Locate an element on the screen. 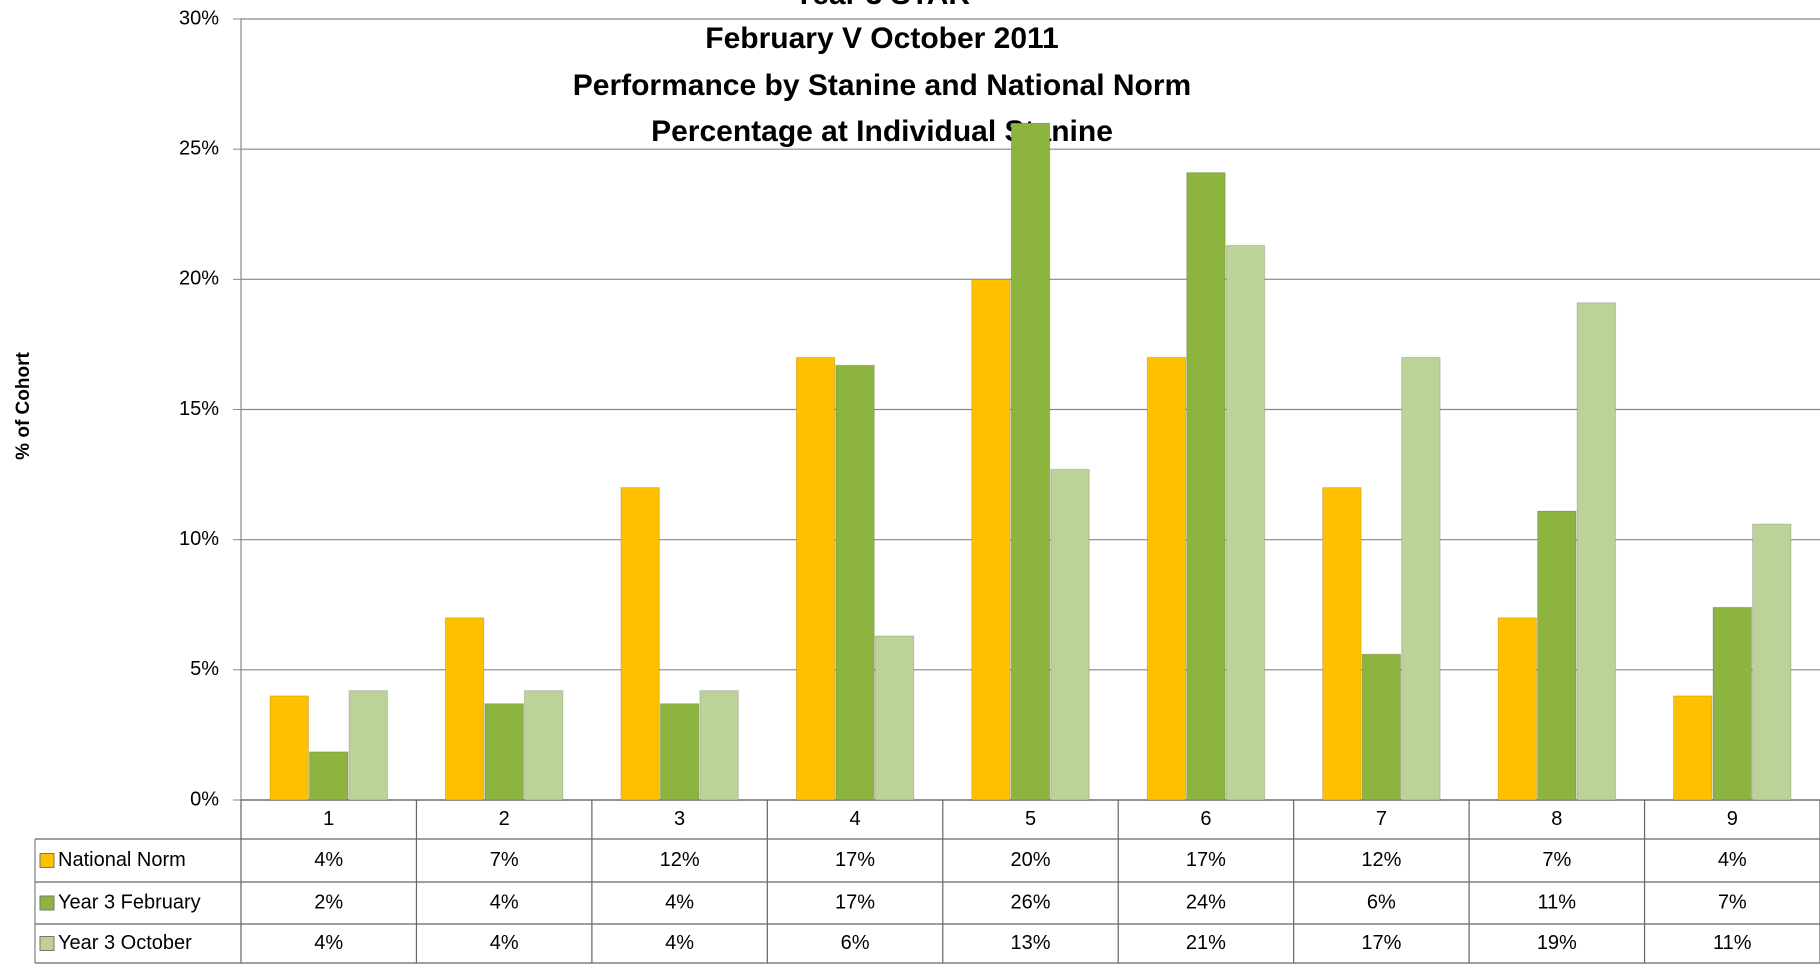 The image size is (1820, 964). table-value: 13% is located at coordinates (1030, 943).